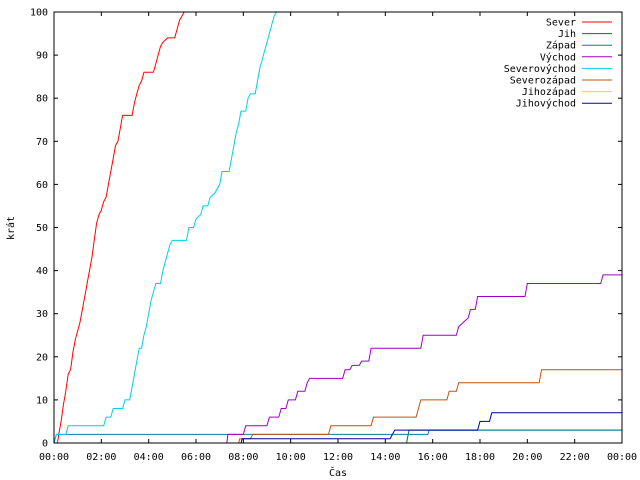 The width and height of the screenshot is (640, 480). What do you see at coordinates (149, 457) in the screenshot?
I see `x-tick-label: 04:00` at bounding box center [149, 457].